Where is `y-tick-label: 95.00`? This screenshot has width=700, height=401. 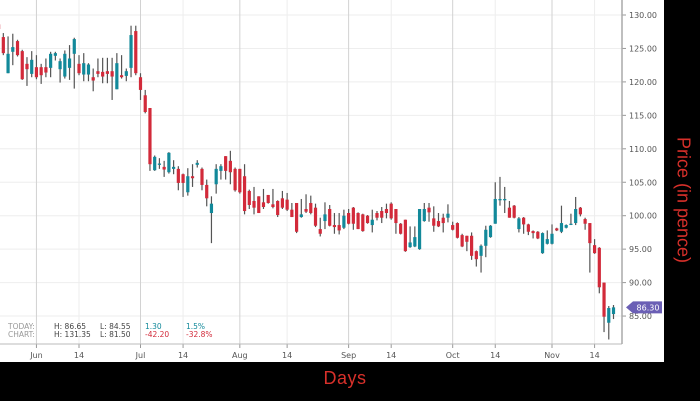 y-tick-label: 95.00 is located at coordinates (640, 249).